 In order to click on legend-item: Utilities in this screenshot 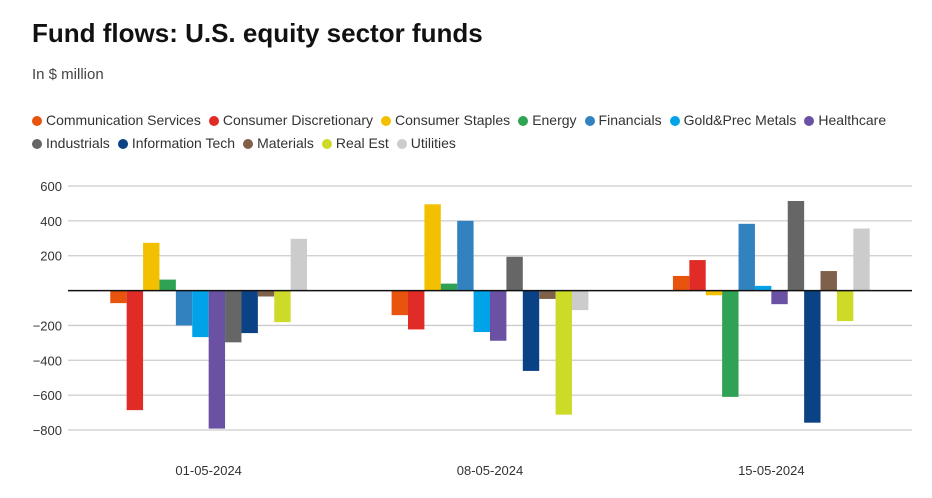, I will do `click(426, 143)`.